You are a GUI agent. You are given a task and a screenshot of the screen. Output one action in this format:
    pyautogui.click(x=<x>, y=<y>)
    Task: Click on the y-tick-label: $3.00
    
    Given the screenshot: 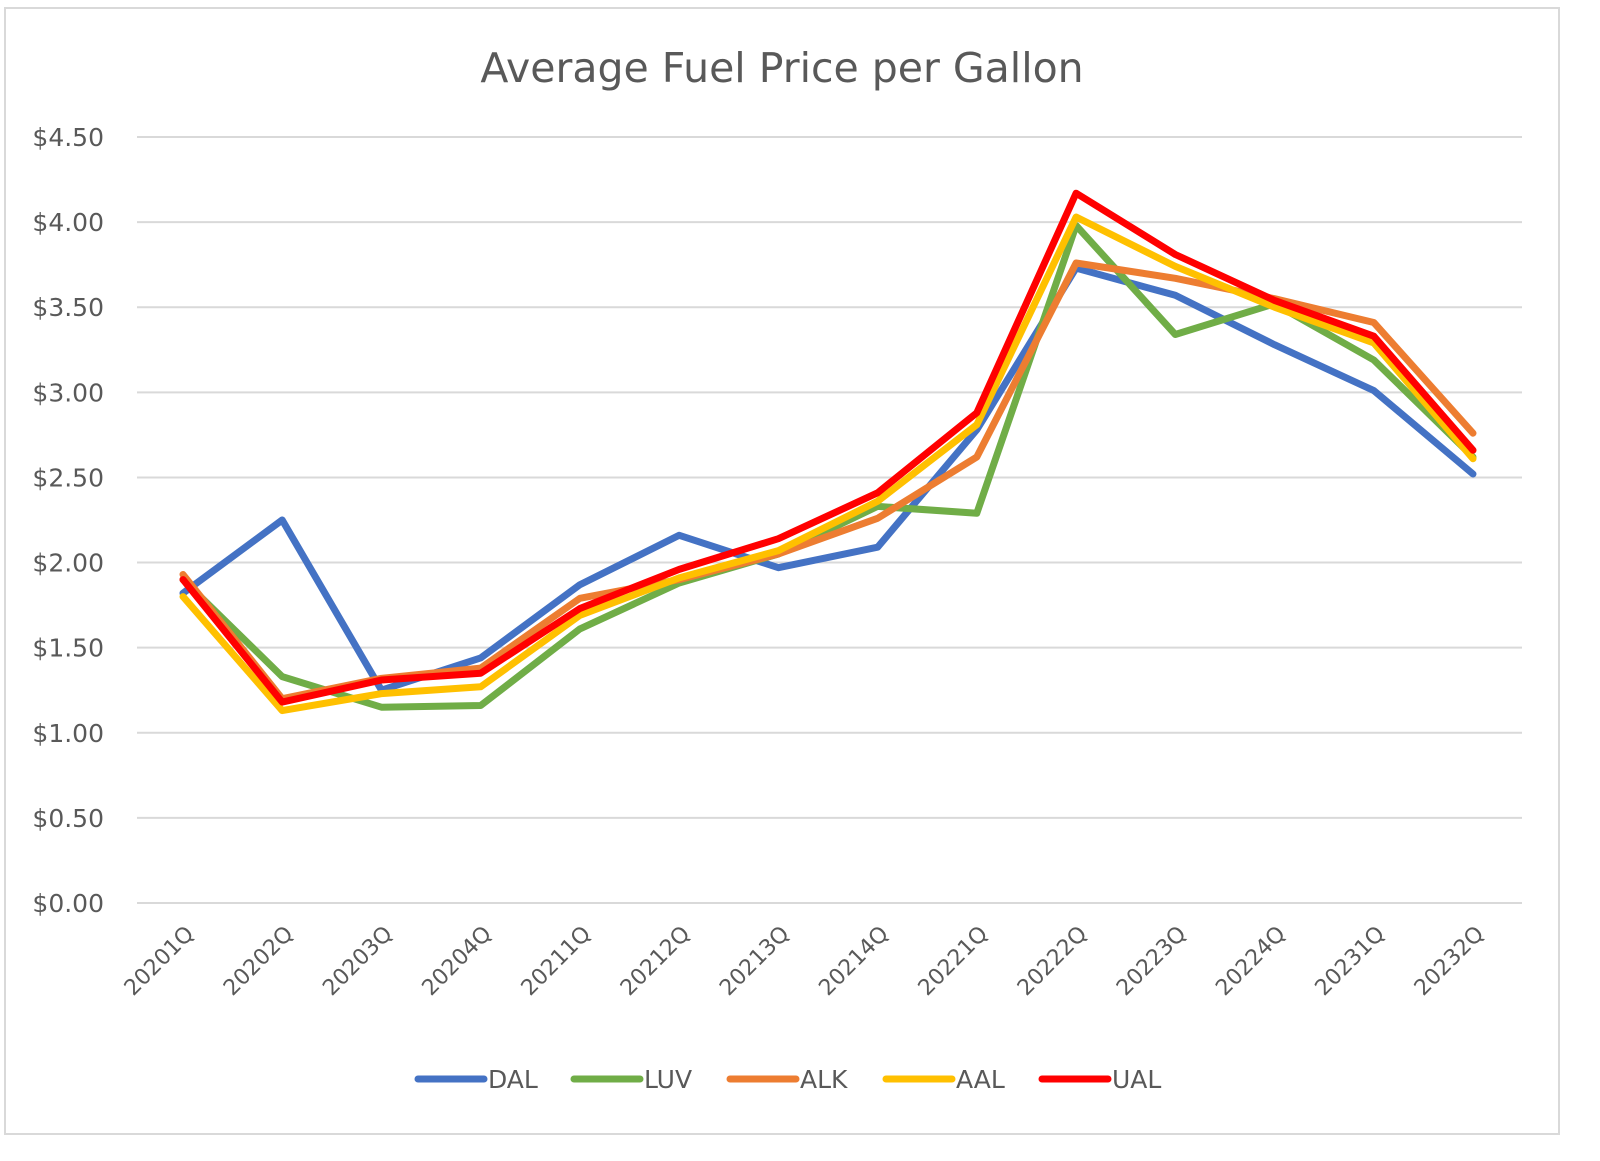 What is the action you would take?
    pyautogui.click(x=68, y=392)
    